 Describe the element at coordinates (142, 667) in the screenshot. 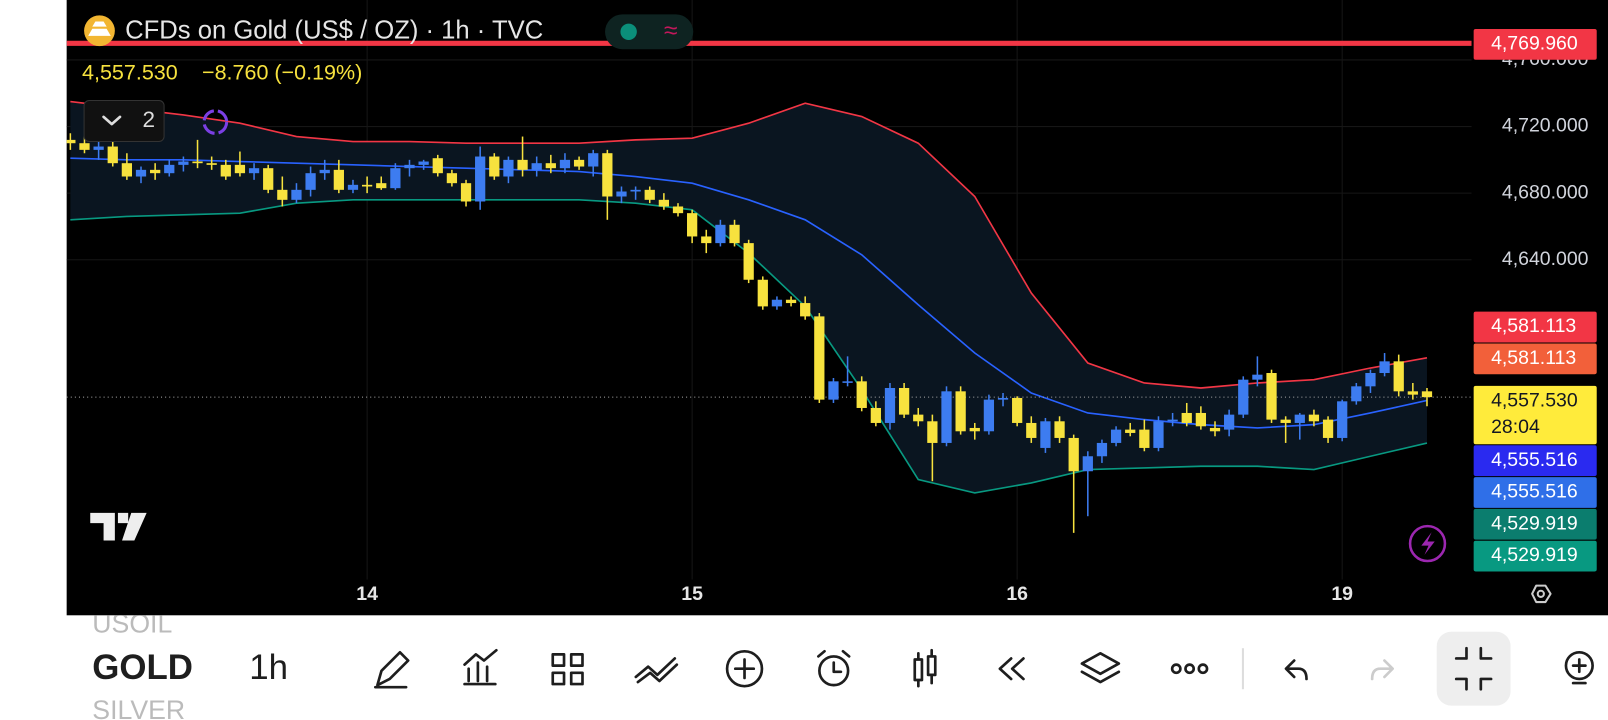

I see `symbol-selected: GOLD` at that location.